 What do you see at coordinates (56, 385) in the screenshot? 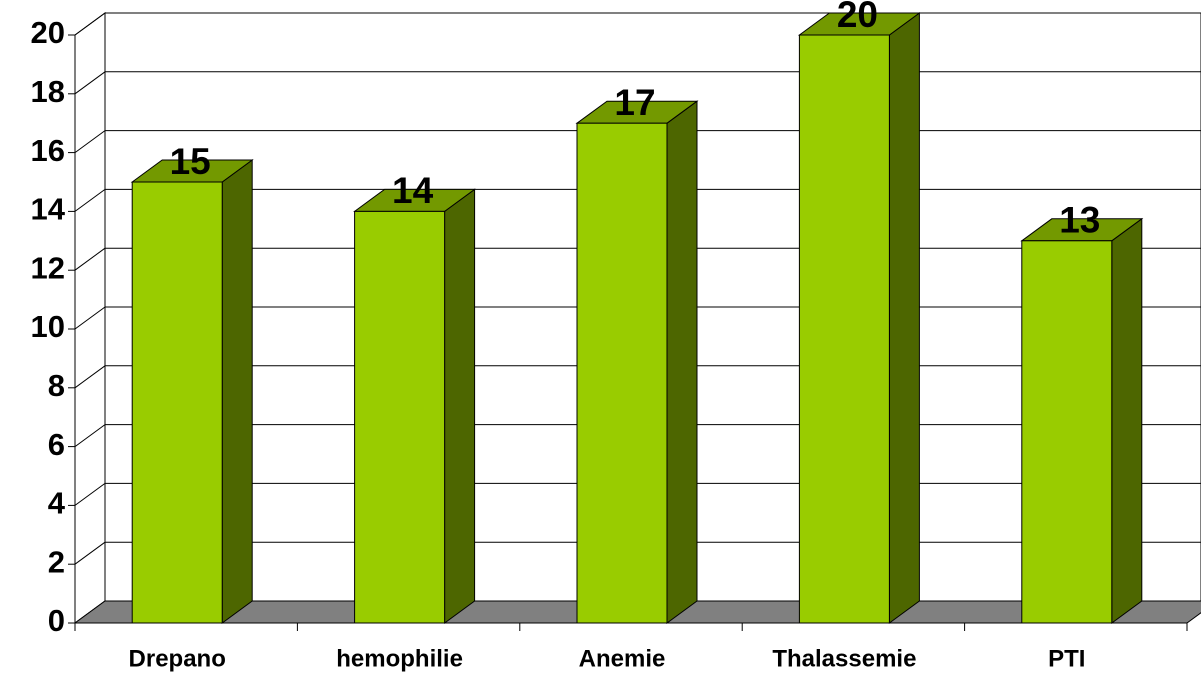
I see `y-tick-label: 8` at bounding box center [56, 385].